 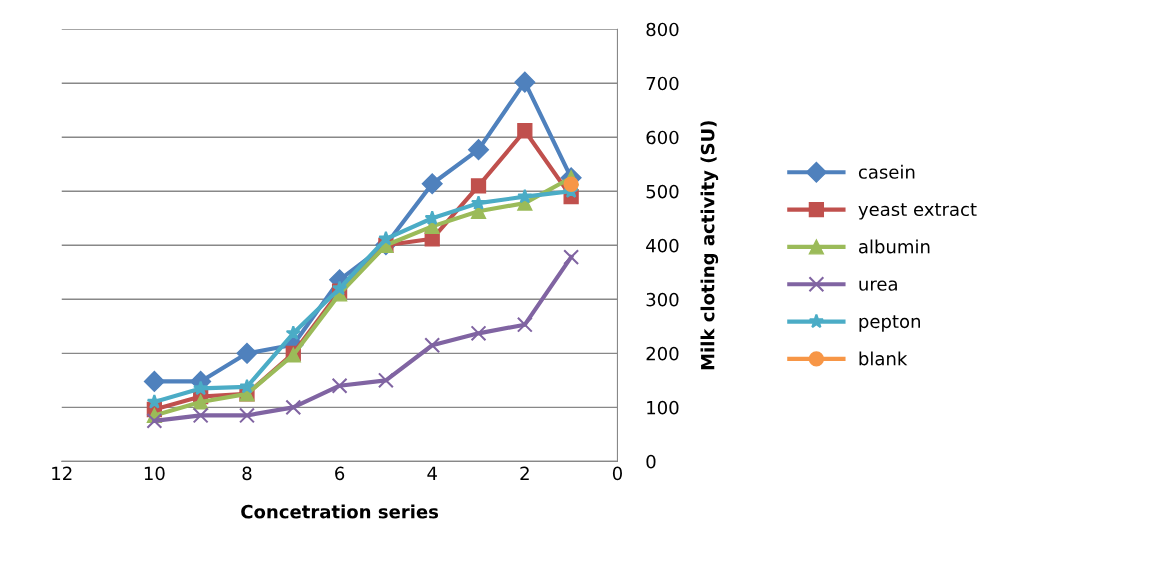 What do you see at coordinates (340, 511) in the screenshot?
I see `x-axis-title: Concetration series` at bounding box center [340, 511].